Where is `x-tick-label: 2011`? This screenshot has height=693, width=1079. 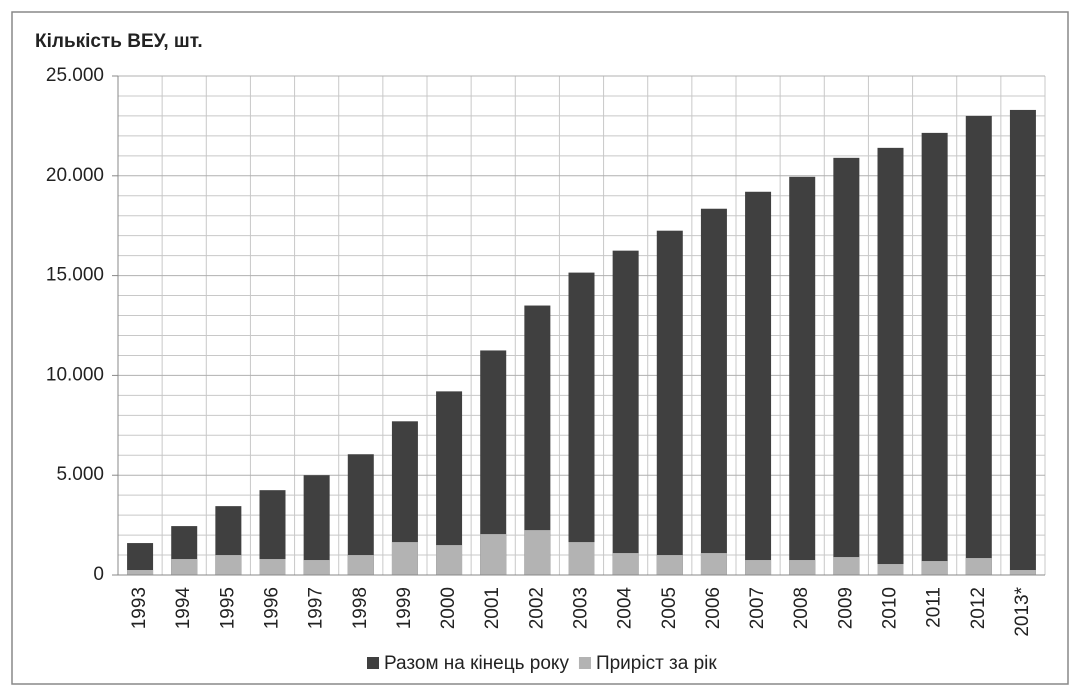 x-tick-label: 2011 is located at coordinates (934, 607).